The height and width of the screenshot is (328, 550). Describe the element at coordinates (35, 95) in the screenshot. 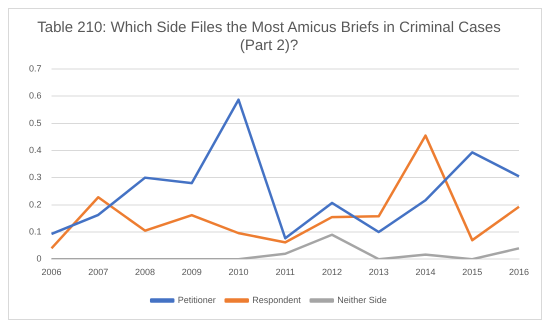

I see `y-tick-label: 0.6` at that location.